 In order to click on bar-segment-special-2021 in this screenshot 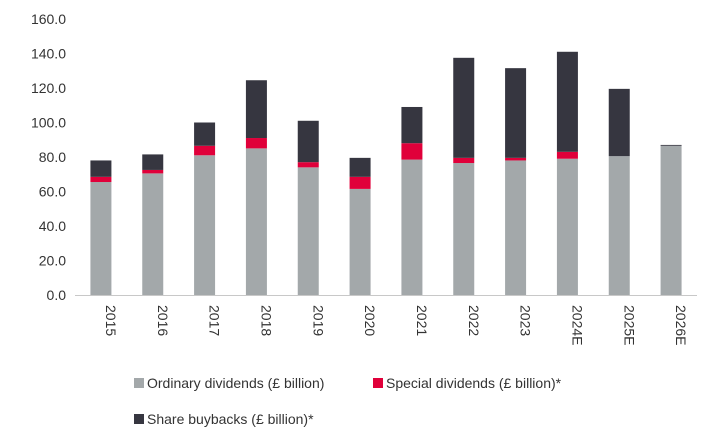, I will do `click(412, 151)`.